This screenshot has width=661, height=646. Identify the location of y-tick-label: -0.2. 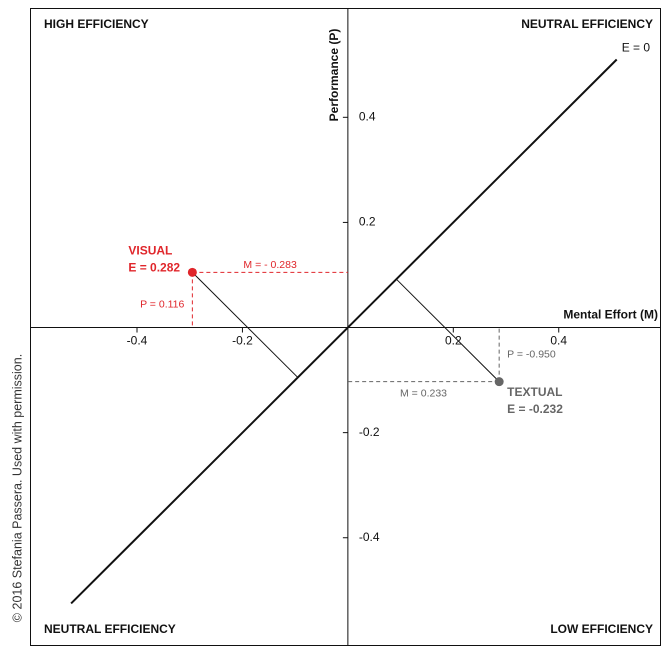
(369, 432).